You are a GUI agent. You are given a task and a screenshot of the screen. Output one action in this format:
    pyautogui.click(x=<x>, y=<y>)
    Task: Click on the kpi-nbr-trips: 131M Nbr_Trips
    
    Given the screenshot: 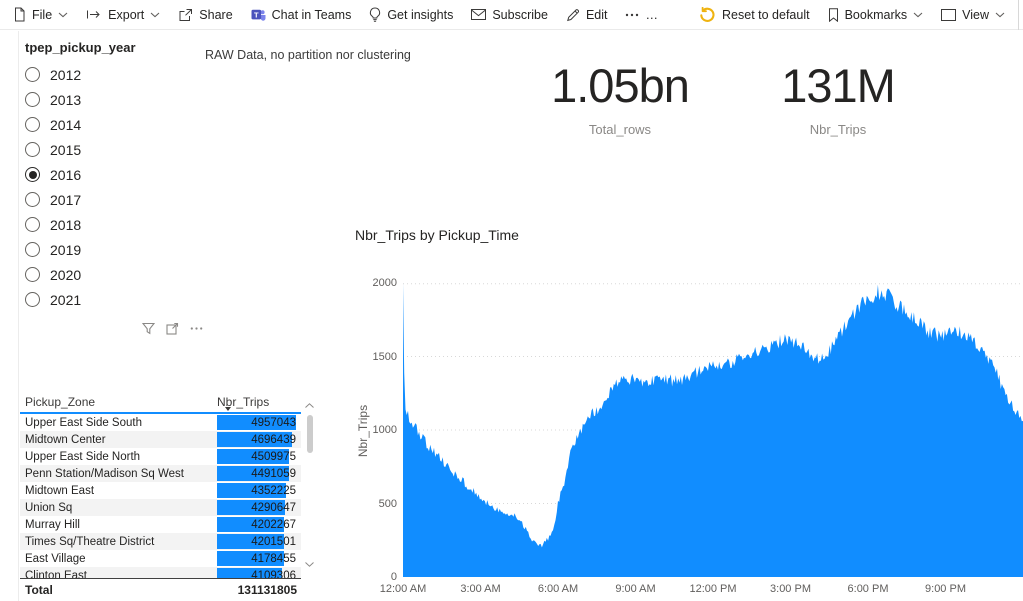 What is the action you would take?
    pyautogui.click(x=838, y=97)
    